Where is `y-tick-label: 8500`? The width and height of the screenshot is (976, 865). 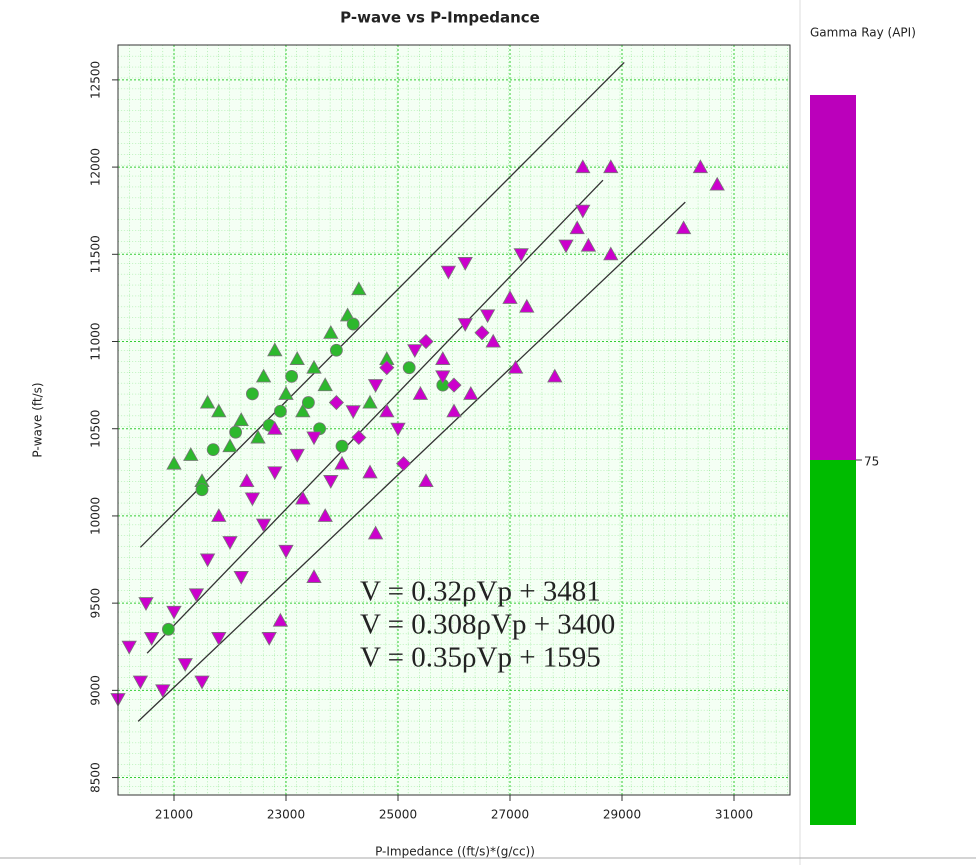 y-tick-label: 8500 is located at coordinates (96, 777).